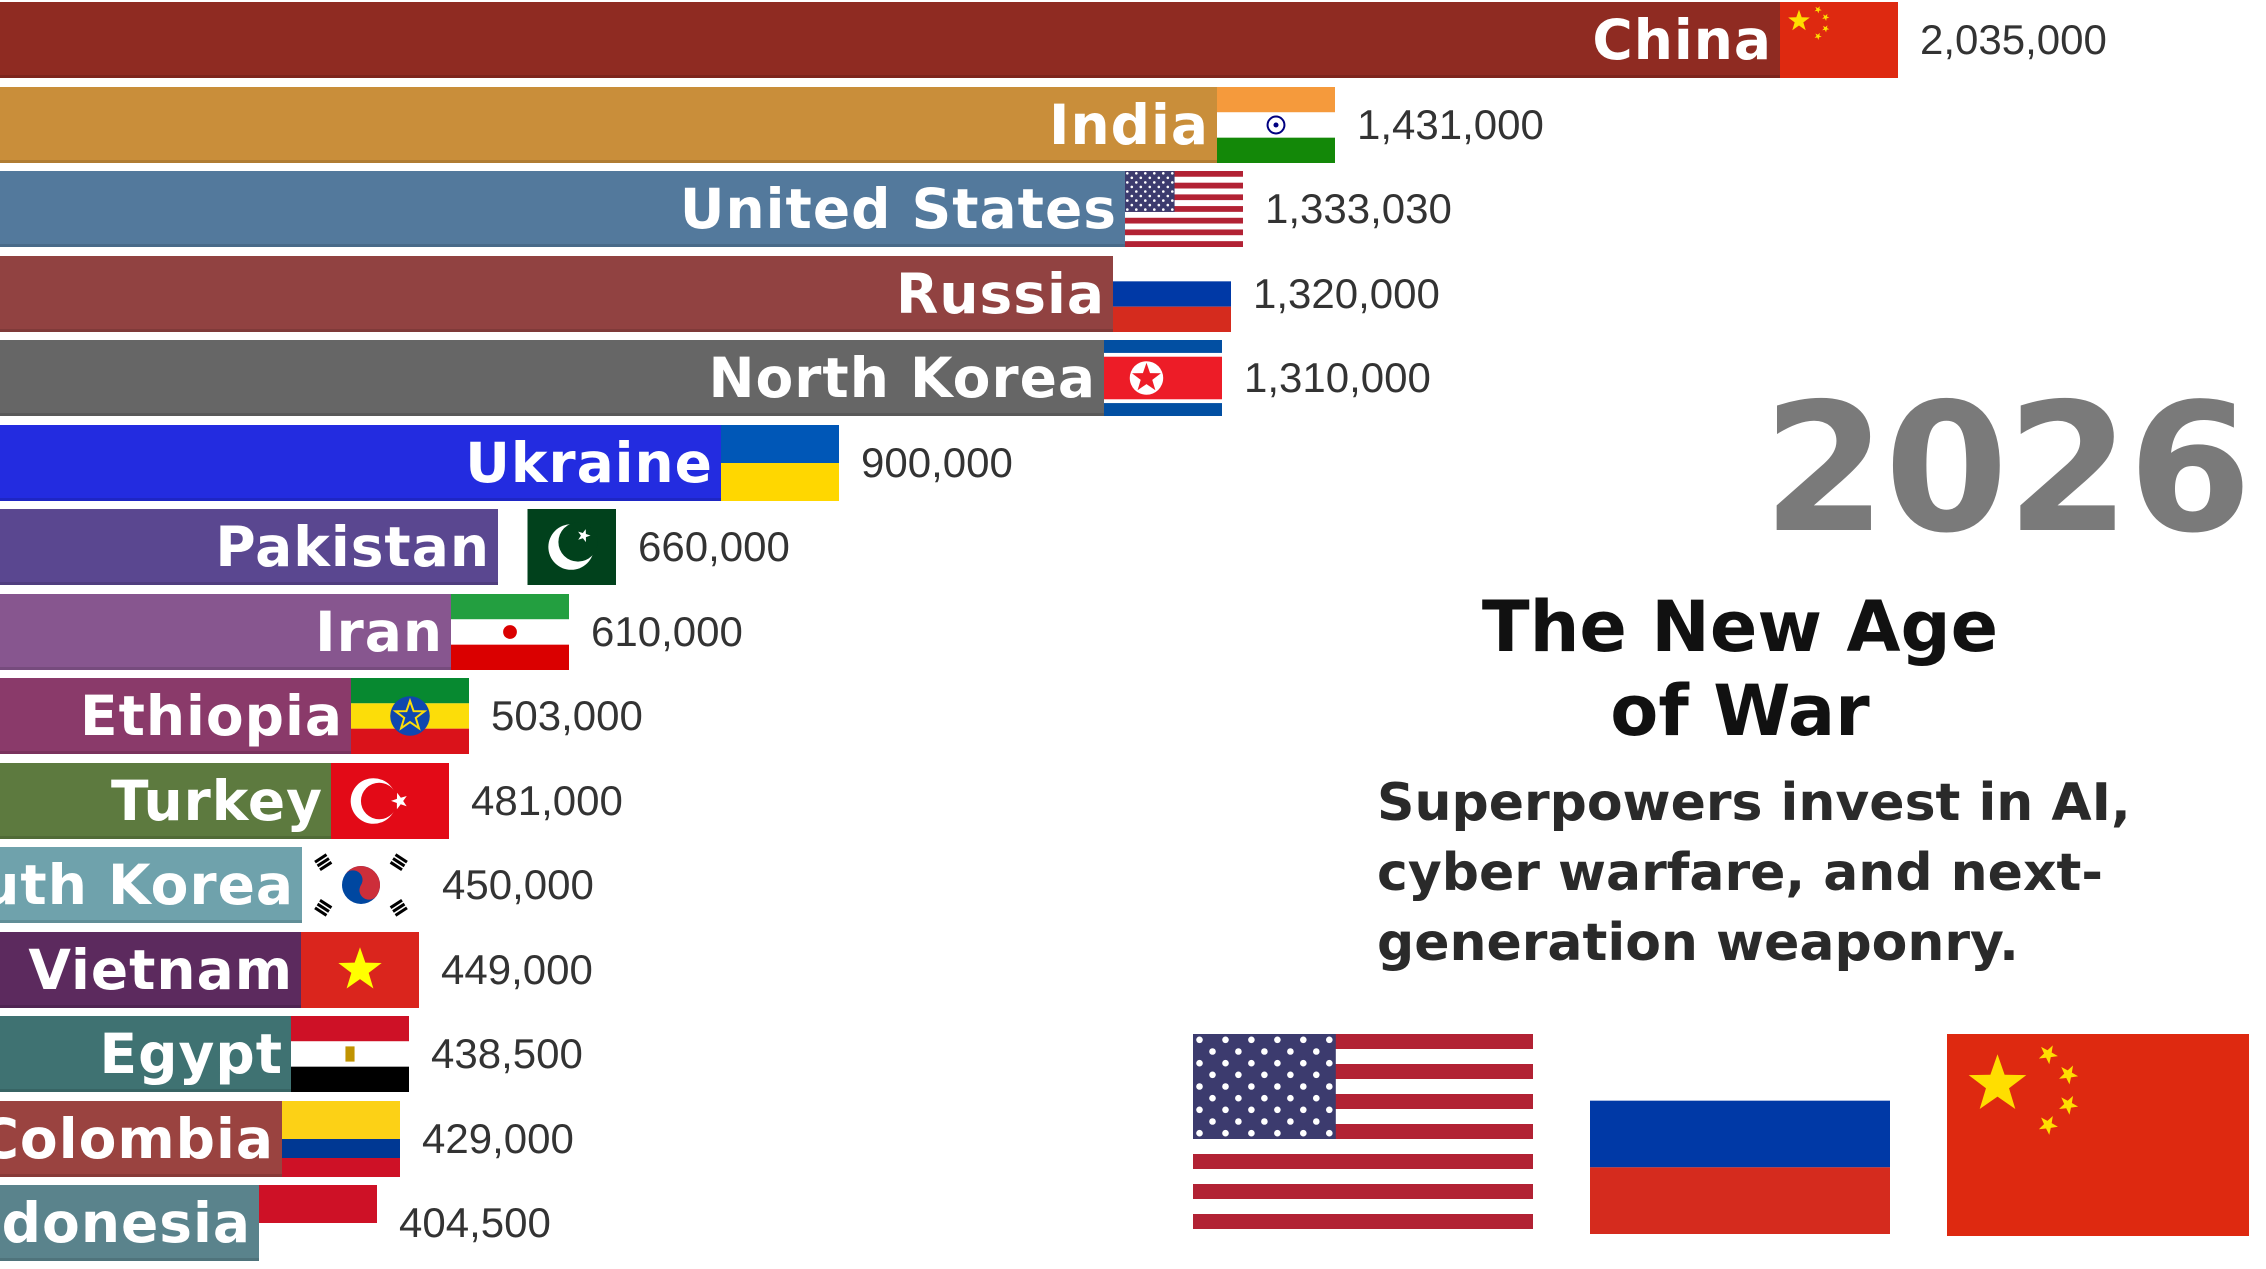 The width and height of the screenshot is (2266, 1269). What do you see at coordinates (556, 293) in the screenshot?
I see `bar-russia` at bounding box center [556, 293].